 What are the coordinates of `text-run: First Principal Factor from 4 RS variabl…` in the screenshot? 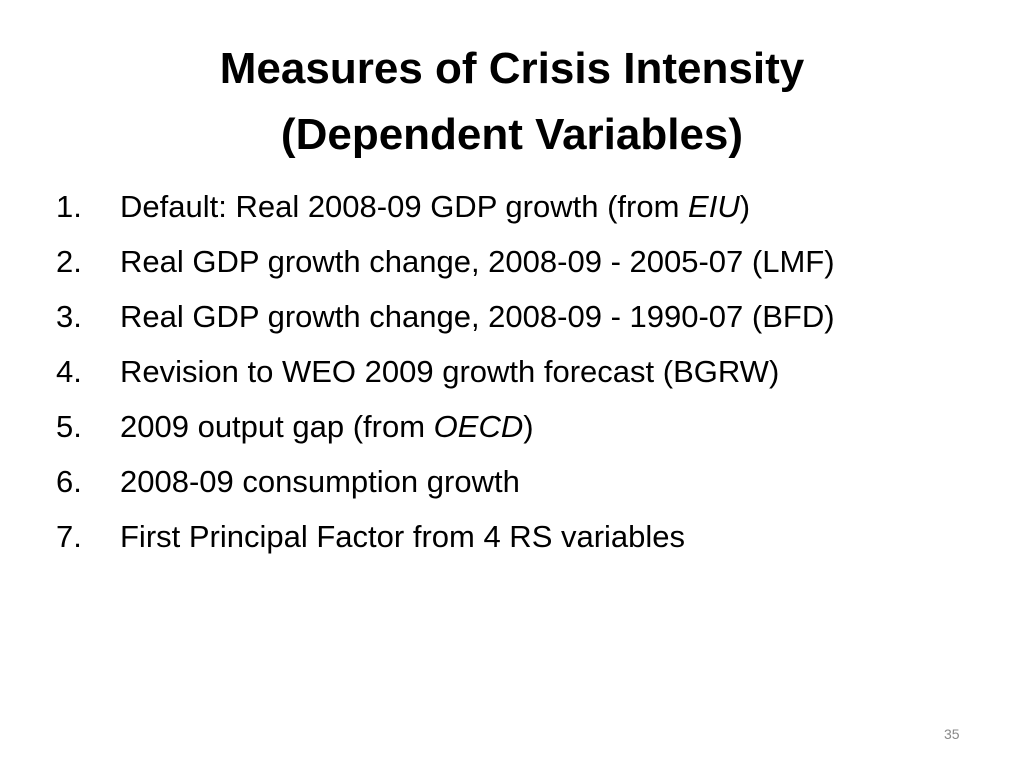 It's located at (403, 536).